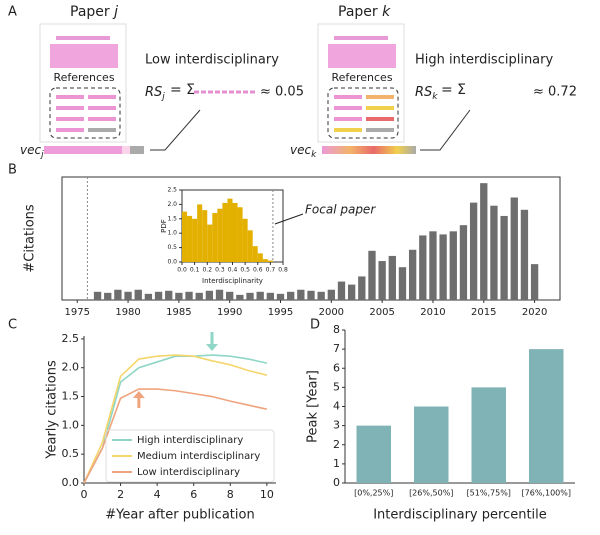 The width and height of the screenshot is (600, 535). I want to click on y-tick-label: 3, so click(336, 425).